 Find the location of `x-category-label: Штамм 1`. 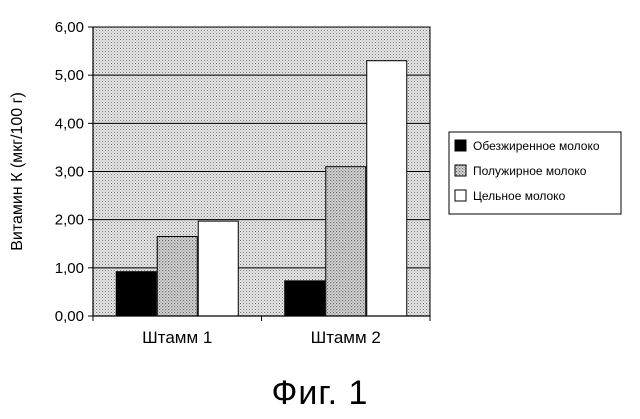

x-category-label: Штамм 1 is located at coordinates (177, 337).